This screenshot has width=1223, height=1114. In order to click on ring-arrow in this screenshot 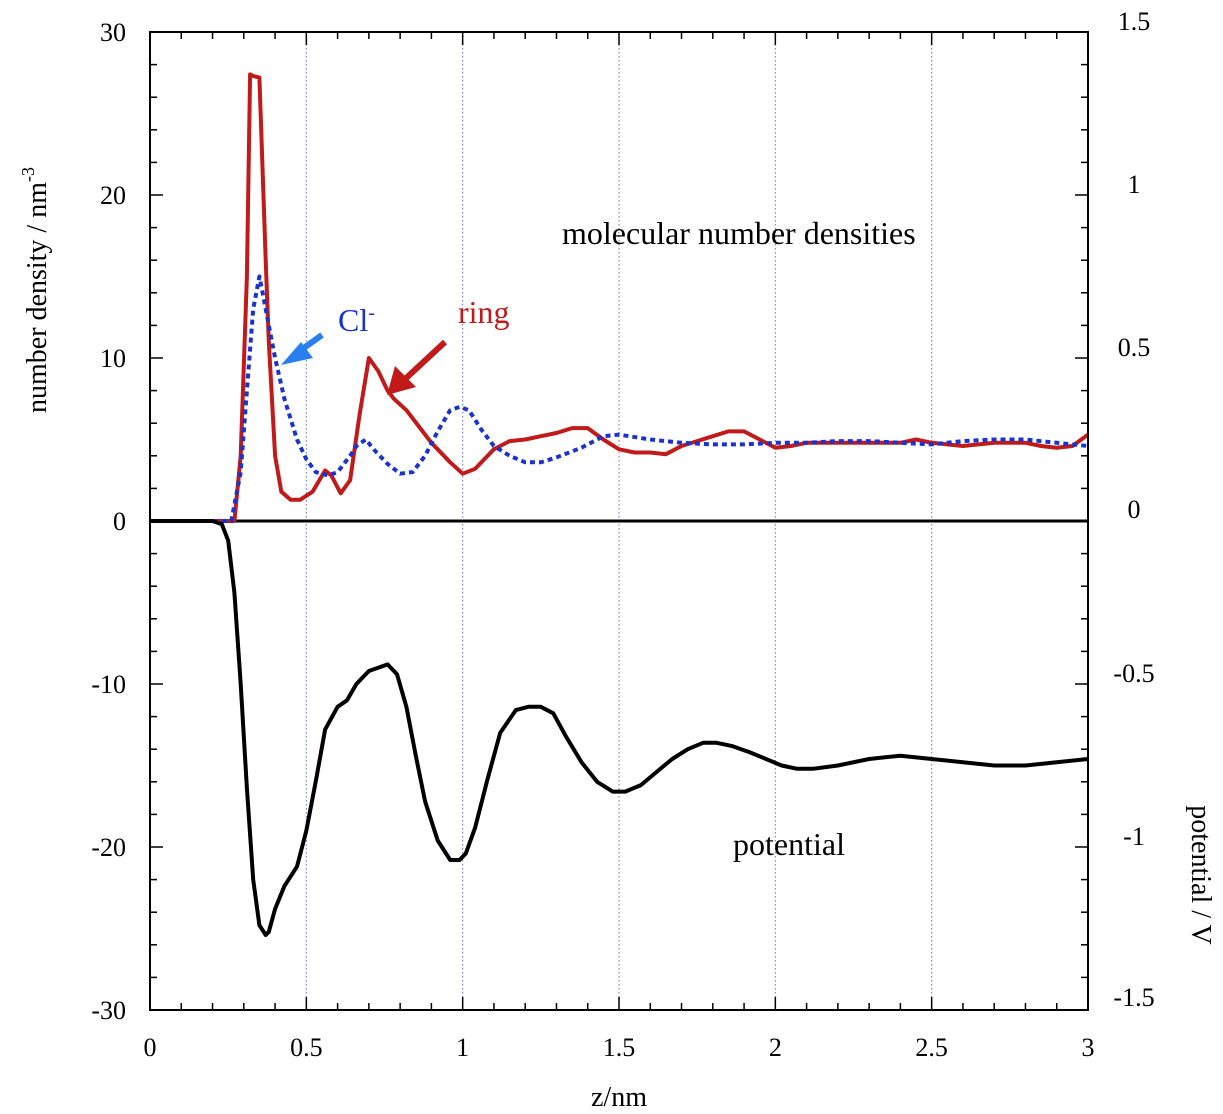, I will do `click(417, 367)`.